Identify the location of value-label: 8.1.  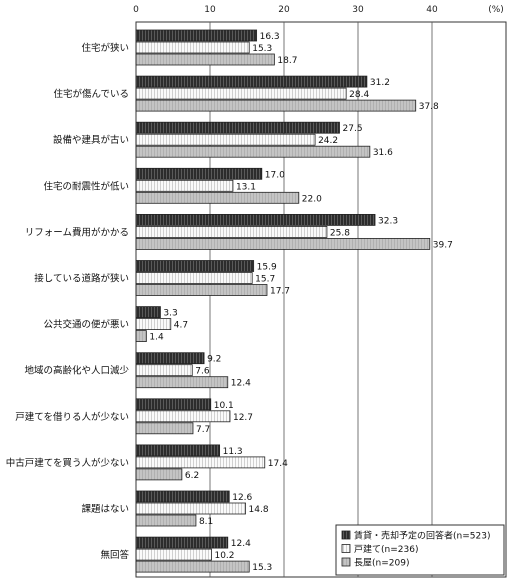
(206, 522).